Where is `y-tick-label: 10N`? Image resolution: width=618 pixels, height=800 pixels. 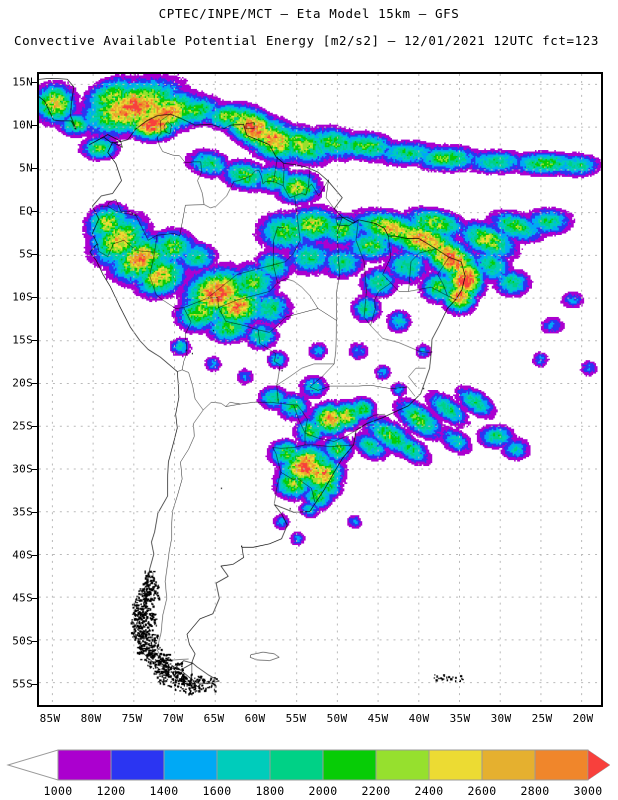 y-tick-label: 10N is located at coordinates (22, 125).